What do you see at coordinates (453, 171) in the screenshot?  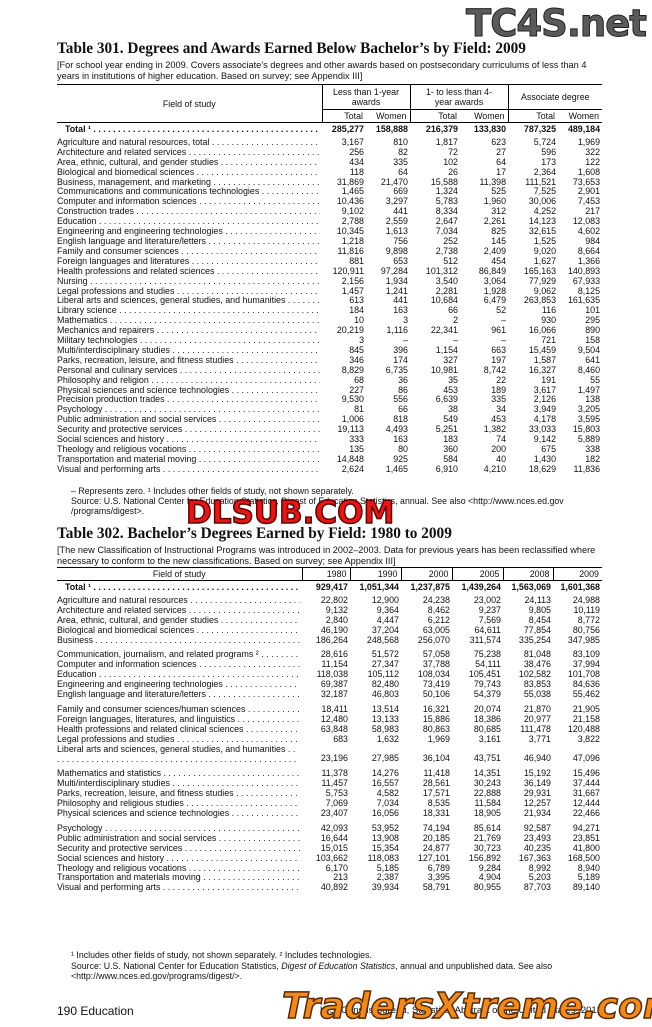 I see `cell: 26` at bounding box center [453, 171].